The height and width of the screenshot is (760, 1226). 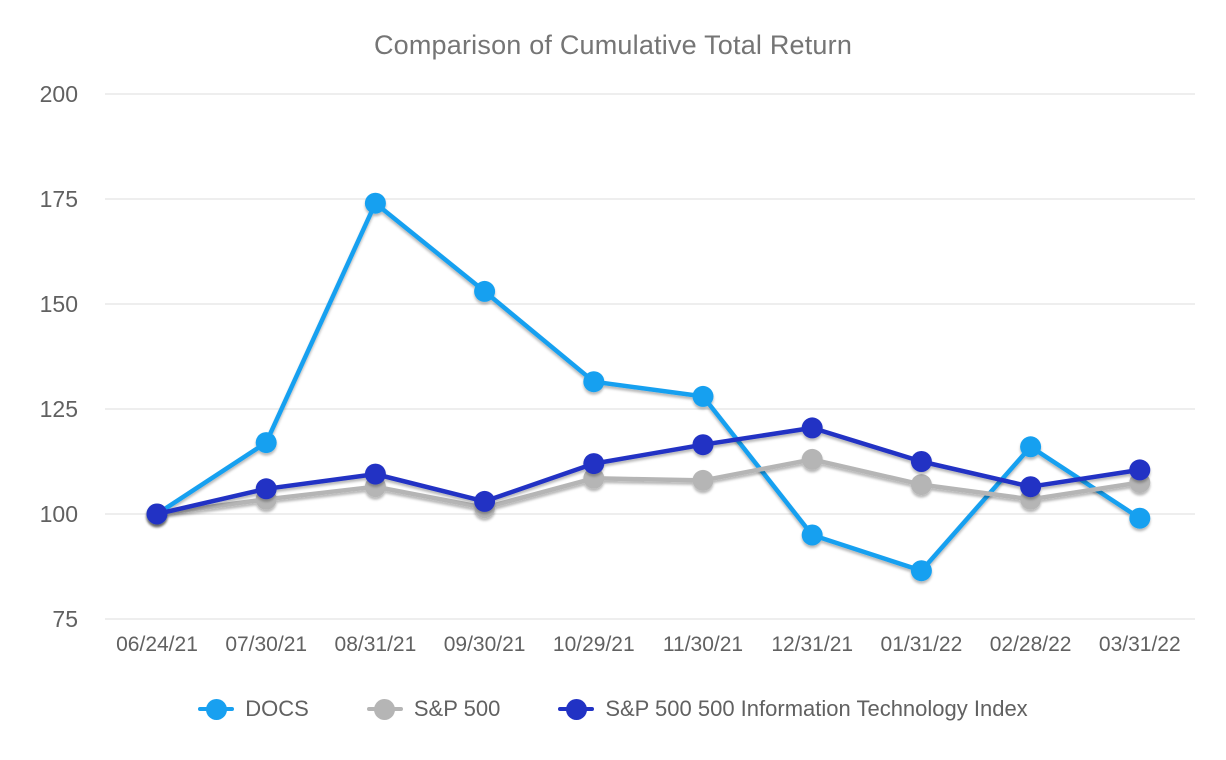 I want to click on y-tick-label: 125, so click(x=59, y=409).